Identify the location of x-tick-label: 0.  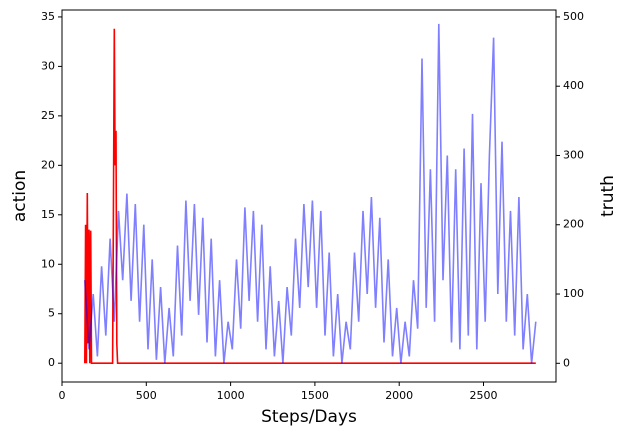
(62, 395).